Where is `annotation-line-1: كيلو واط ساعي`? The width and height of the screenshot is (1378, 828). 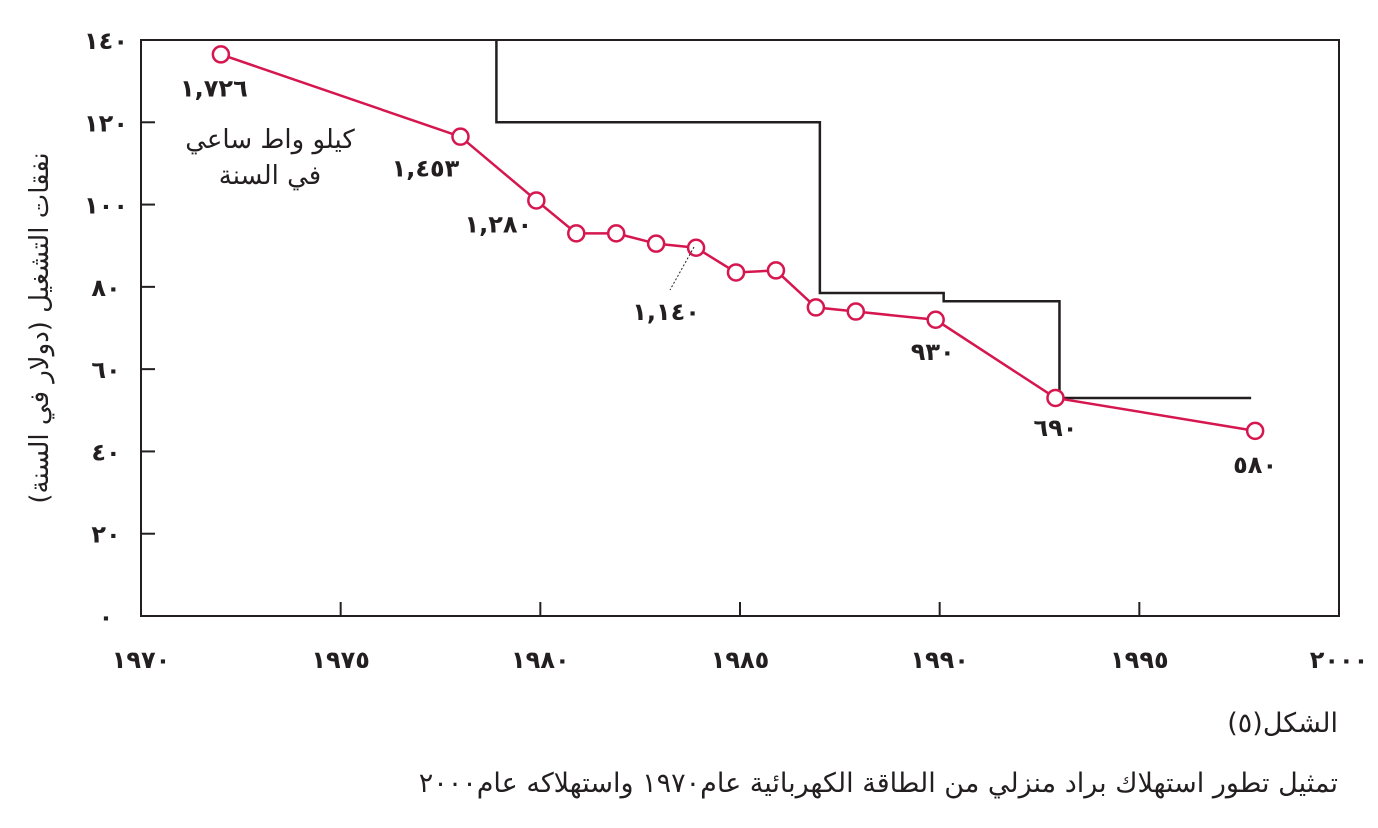 annotation-line-1: كيلو واط ساعي is located at coordinates (270, 140).